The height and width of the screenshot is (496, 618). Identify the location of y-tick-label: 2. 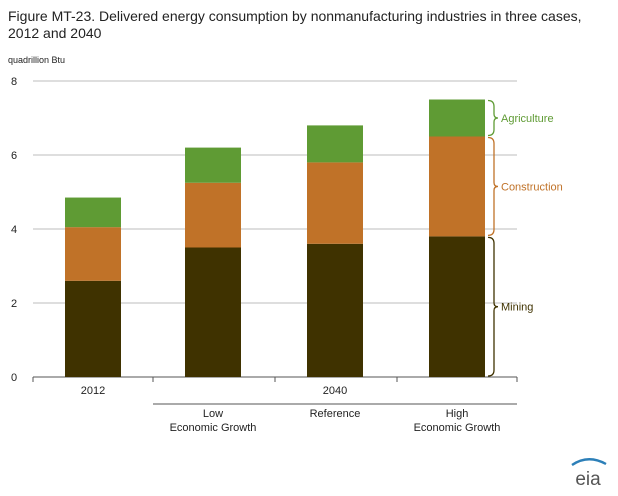
(14, 304).